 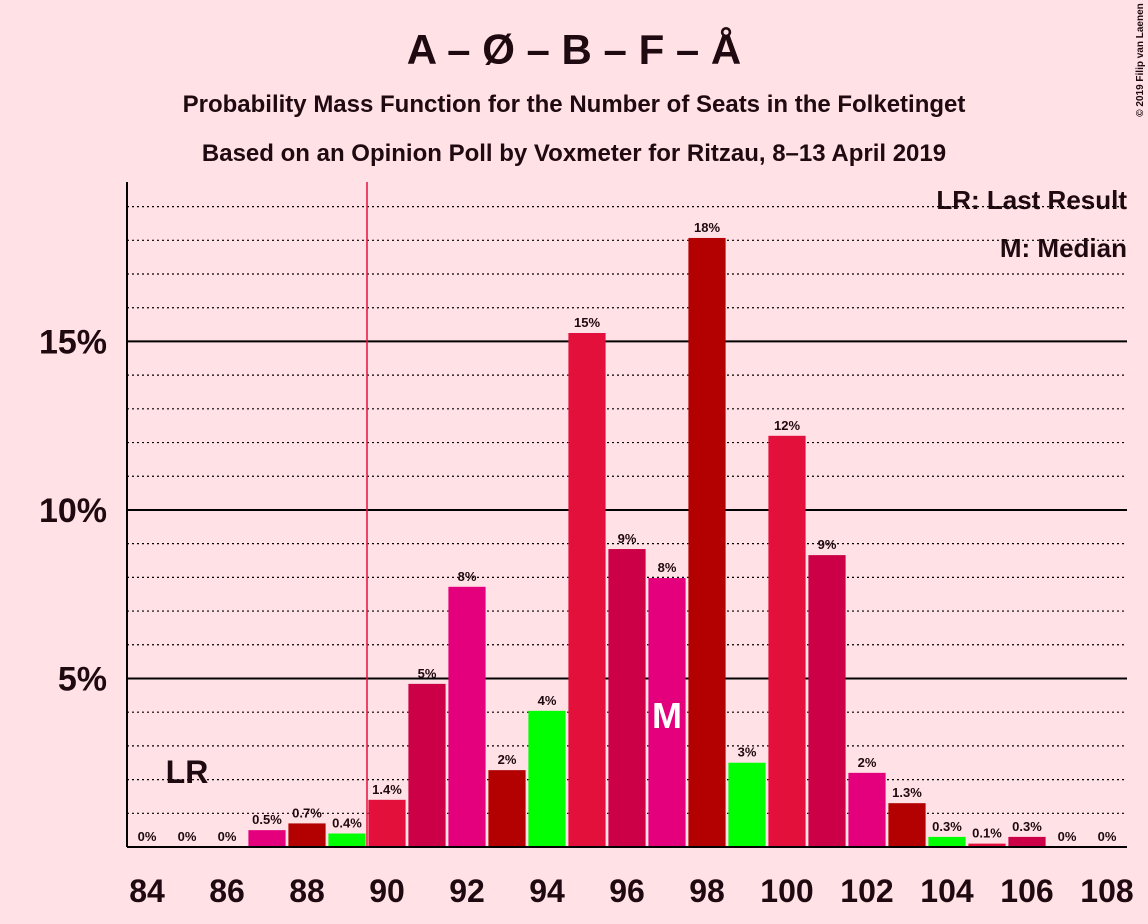 What do you see at coordinates (747, 752) in the screenshot?
I see `value-label: 3%` at bounding box center [747, 752].